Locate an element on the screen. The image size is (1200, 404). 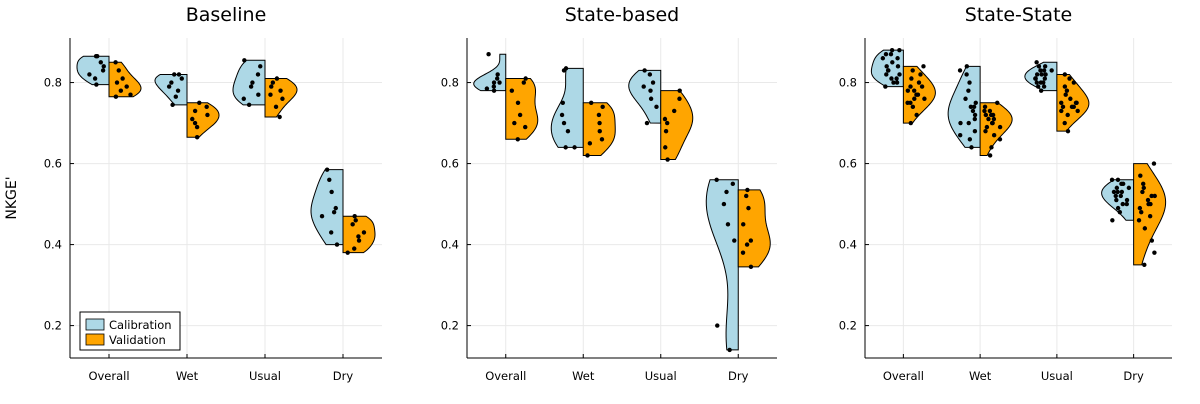
chart-title: State-State is located at coordinates (1018, 15).